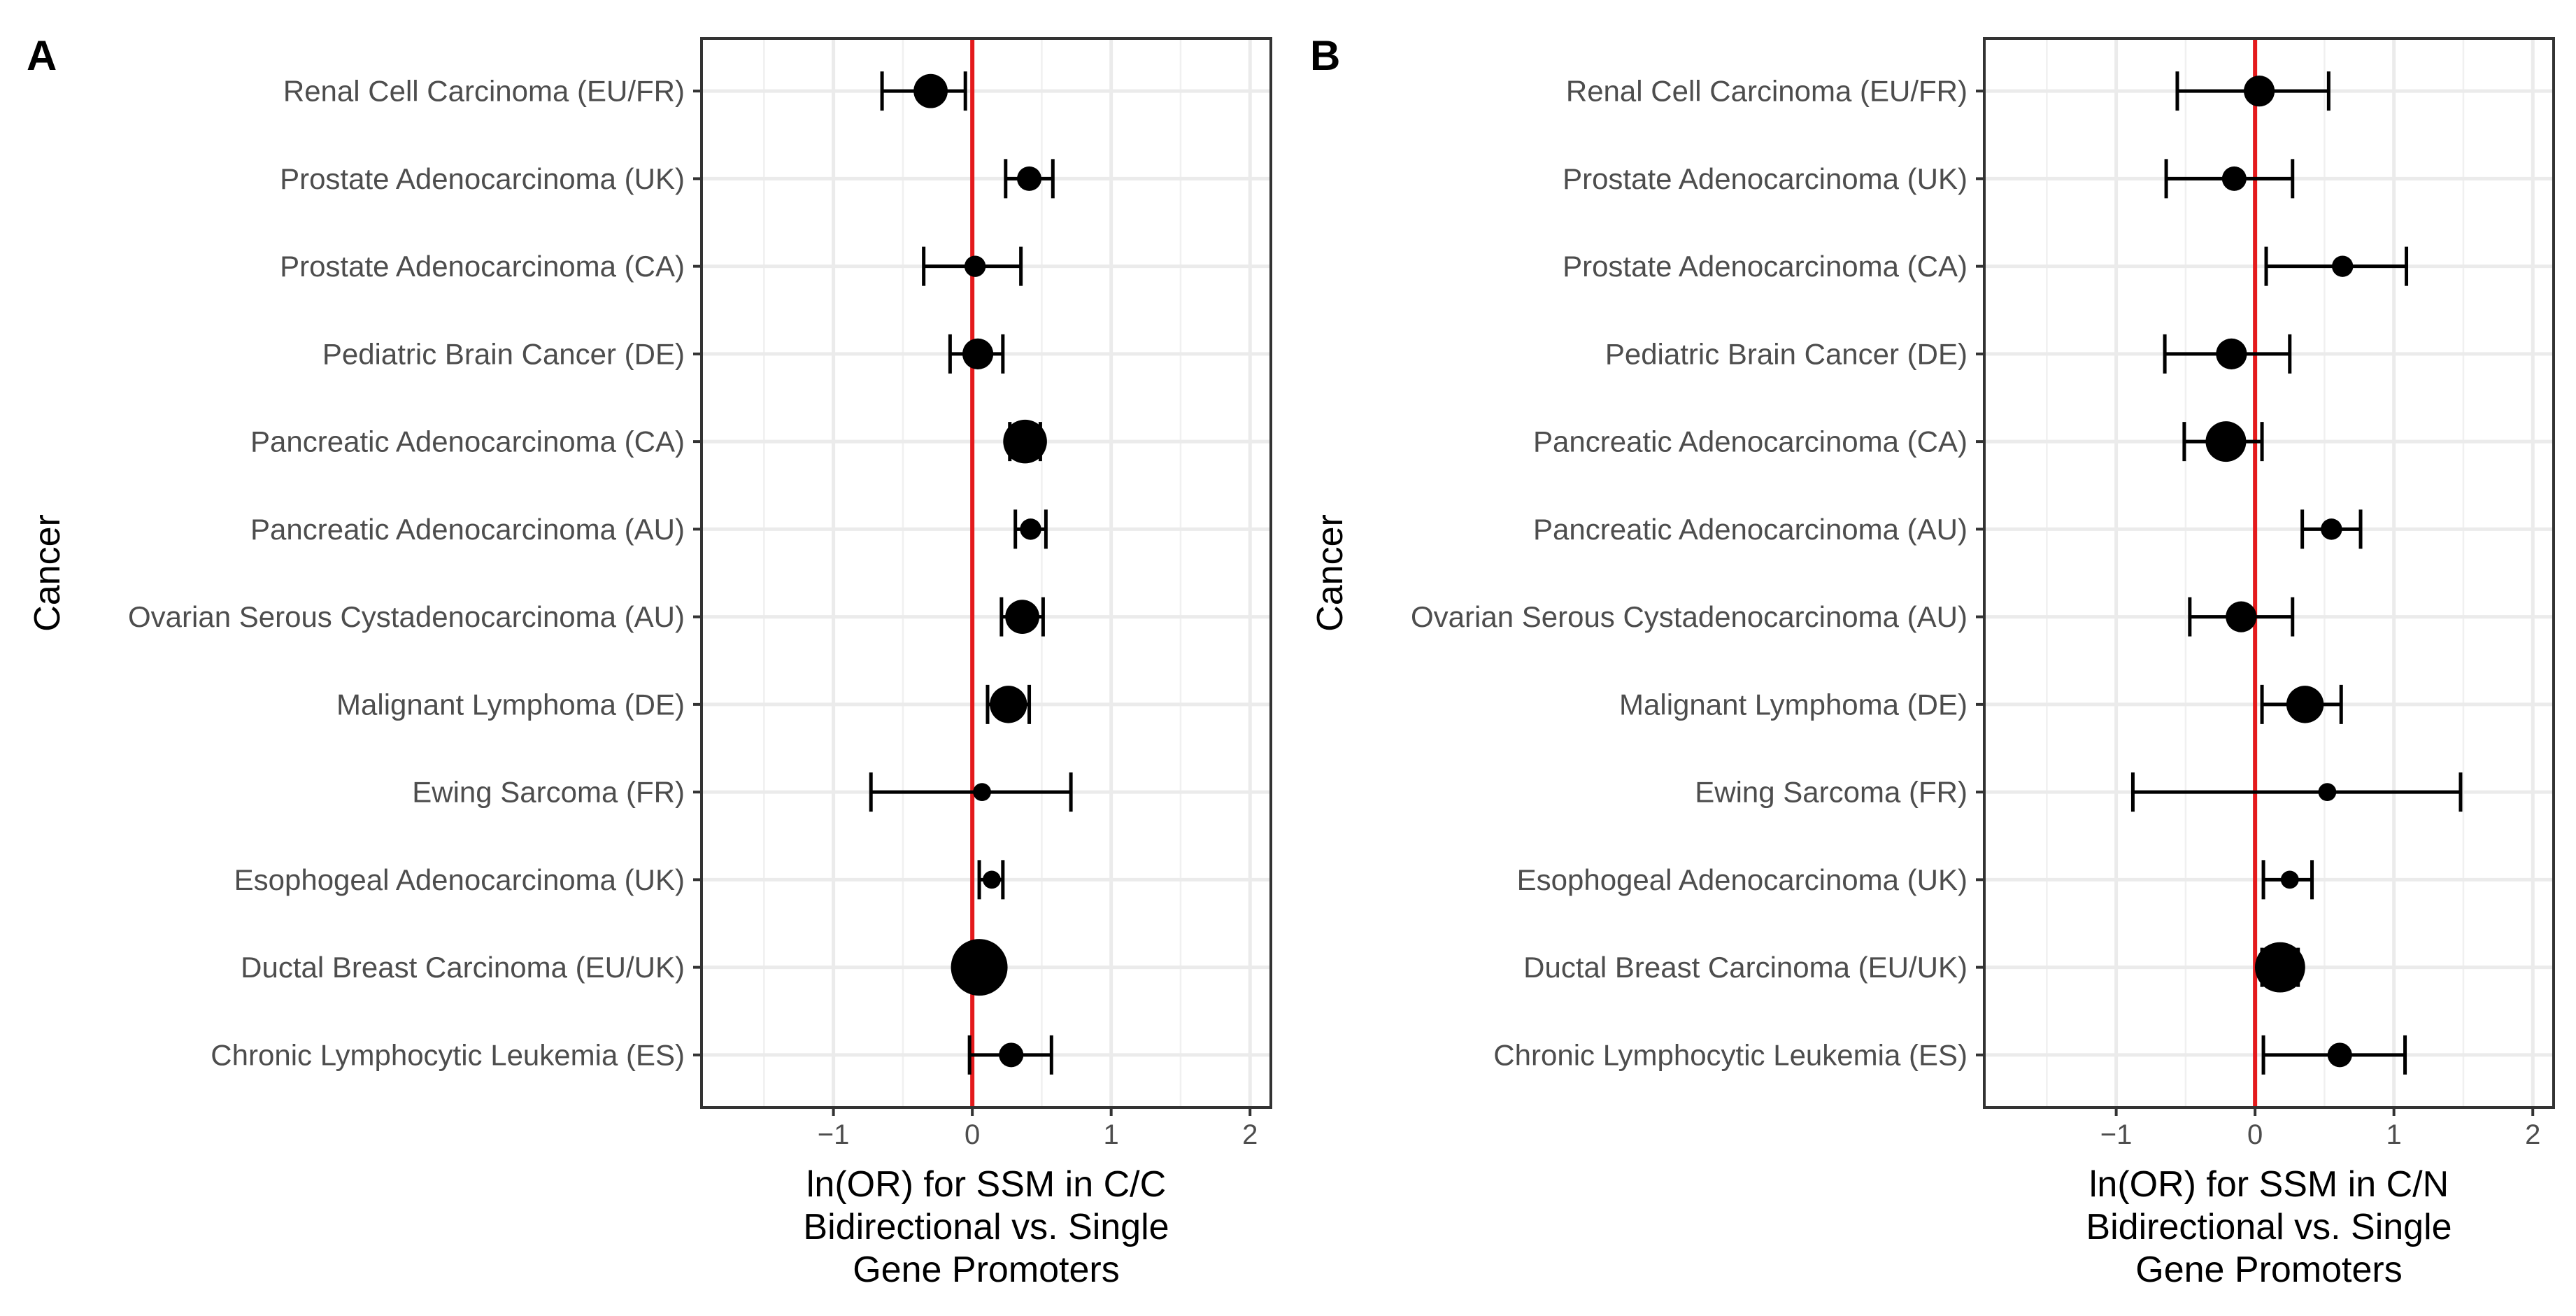  I want to click on panel-letter: A, so click(42, 56).